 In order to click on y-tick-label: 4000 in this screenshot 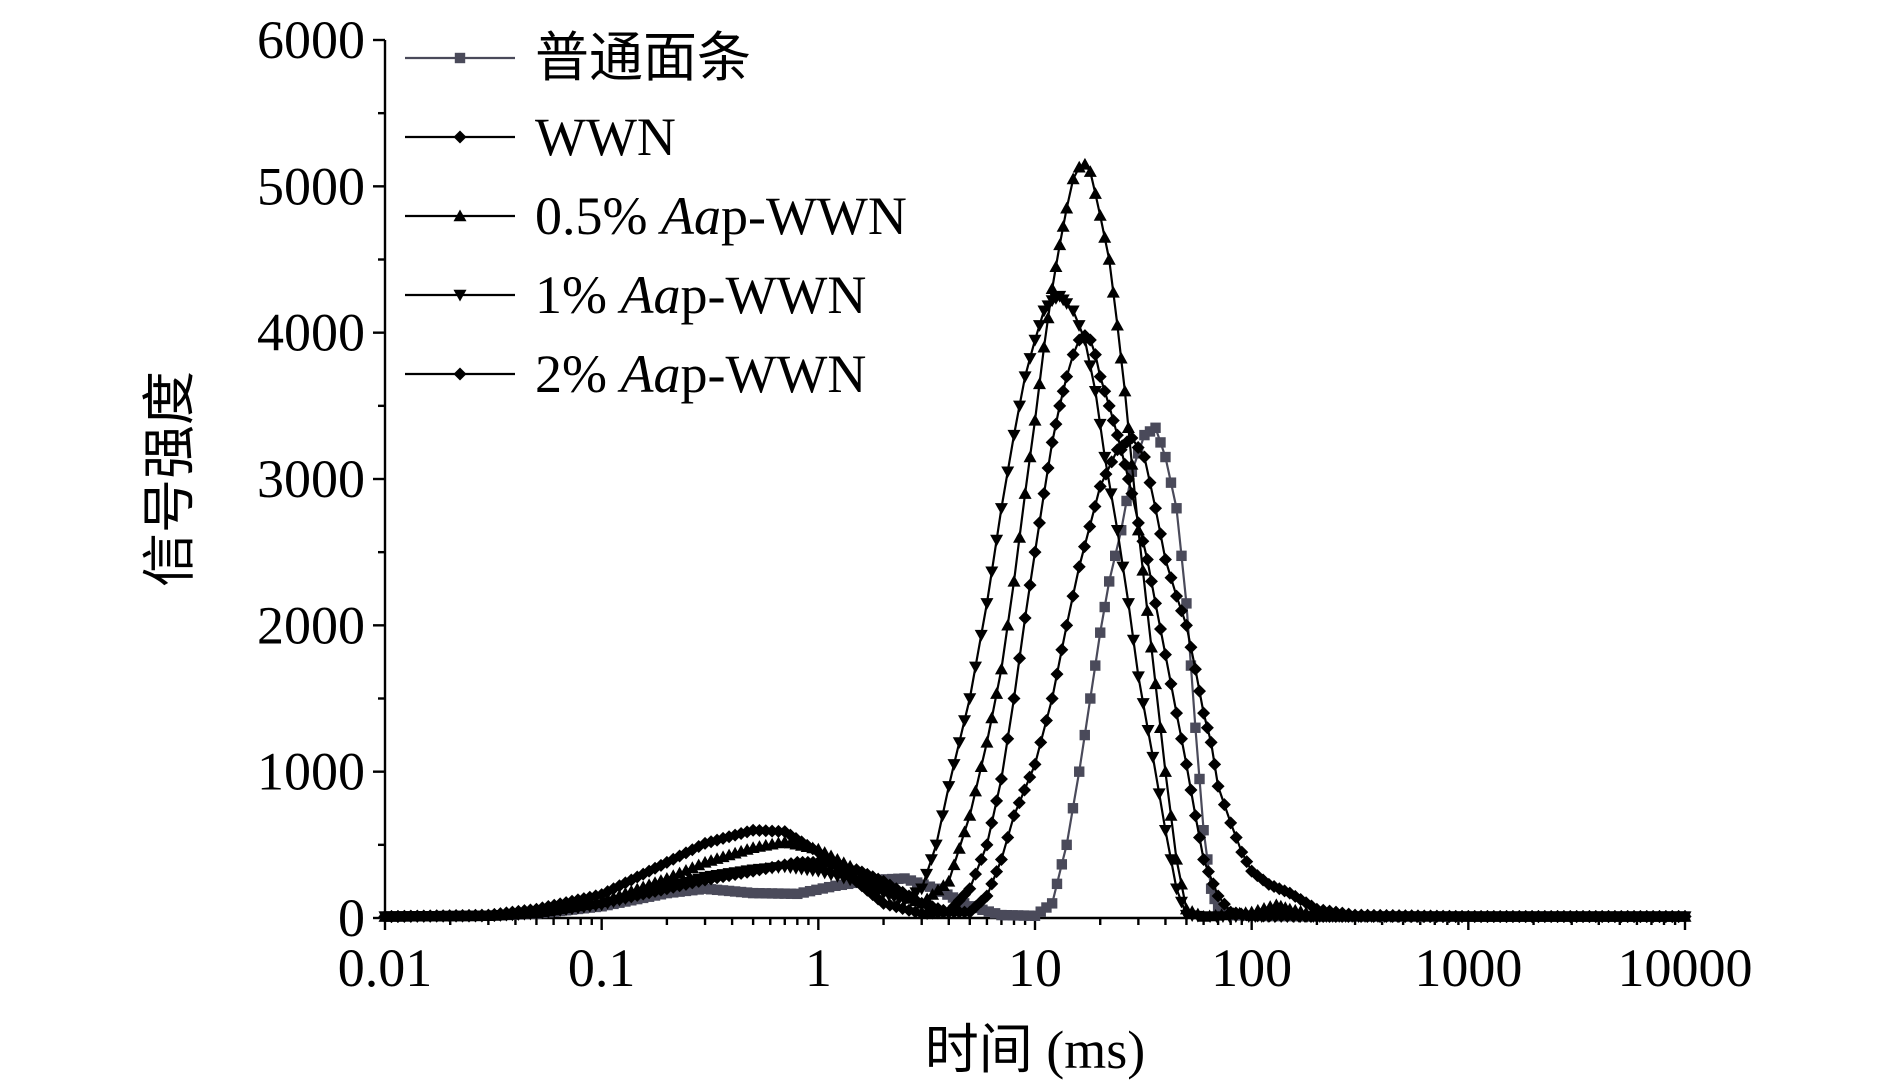, I will do `click(311, 333)`.